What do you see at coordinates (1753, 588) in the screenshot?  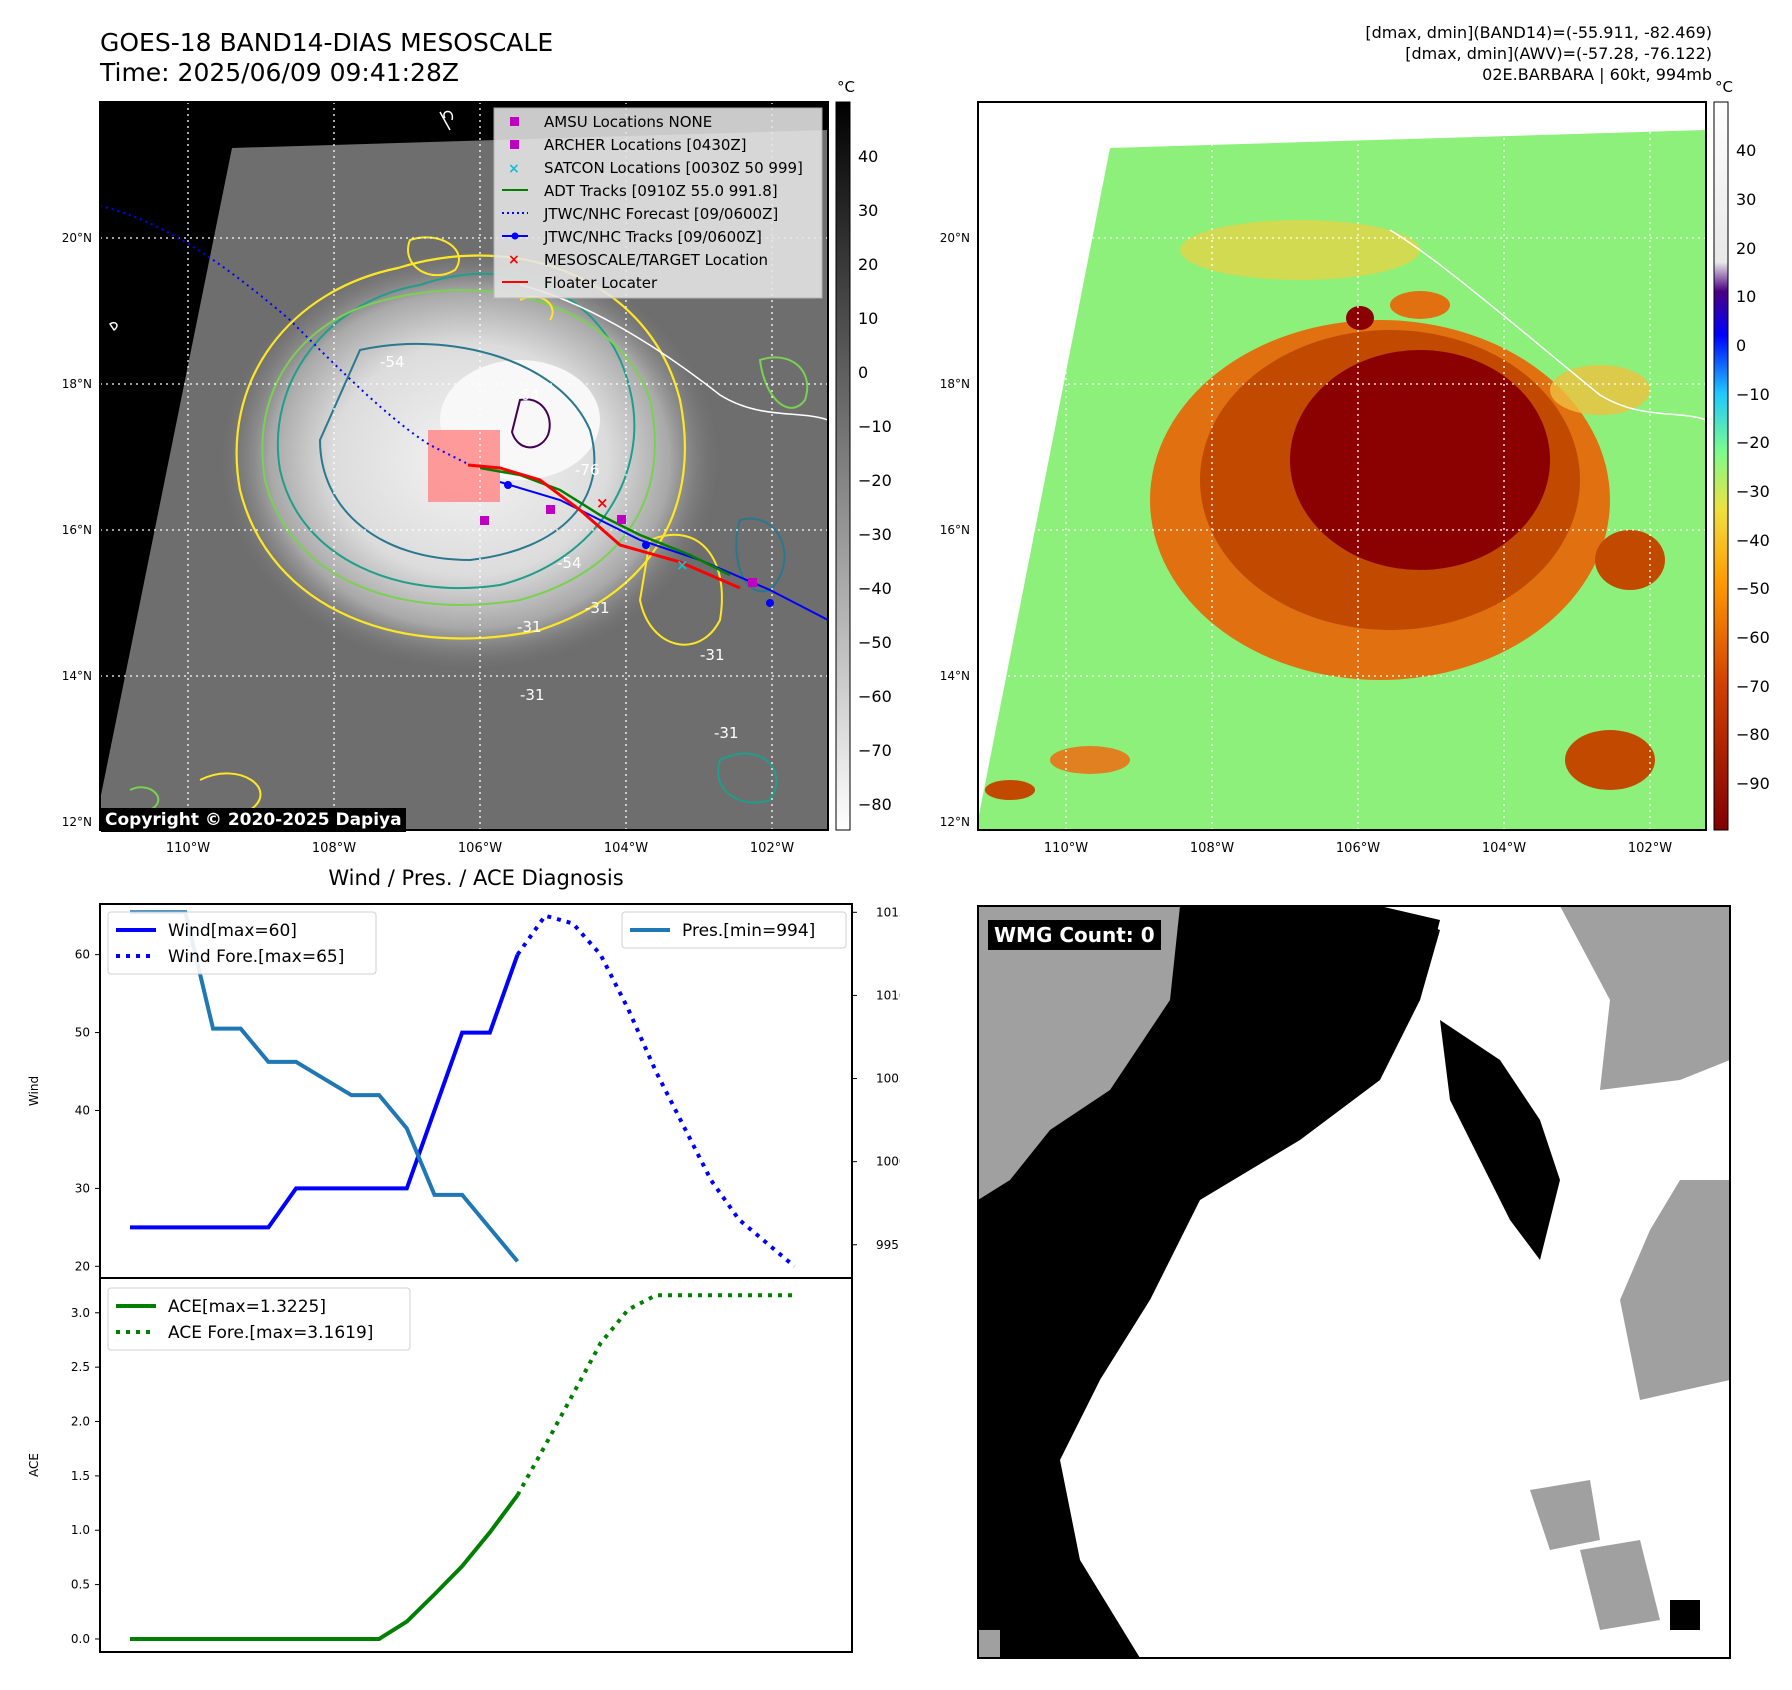 I see `colorbar-tick: −50` at bounding box center [1753, 588].